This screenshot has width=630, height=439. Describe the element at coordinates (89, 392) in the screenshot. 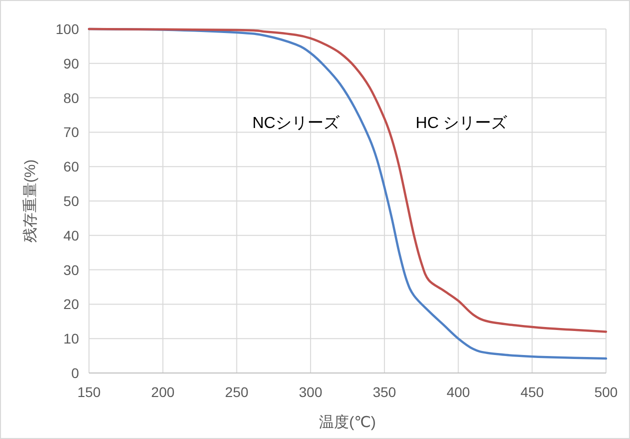

I see `x-tick-label: 150` at that location.